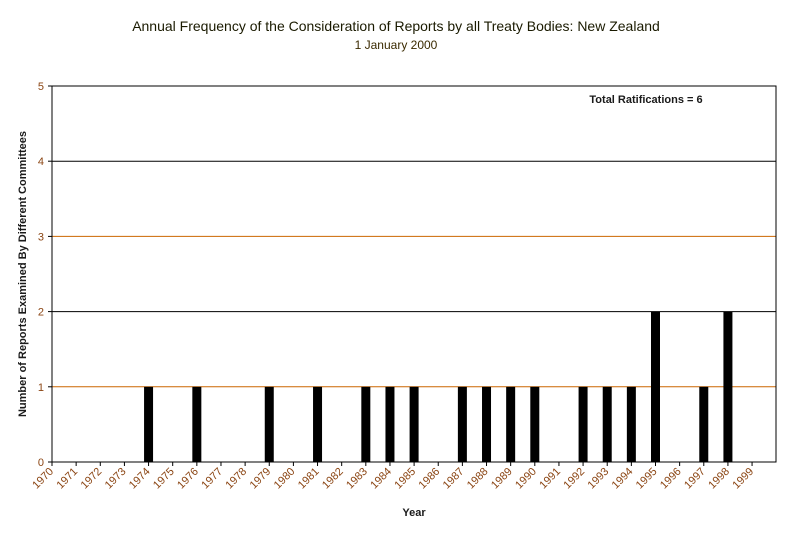 This screenshot has height=535, width=791. What do you see at coordinates (414, 424) in the screenshot?
I see `bar-1985` at bounding box center [414, 424].